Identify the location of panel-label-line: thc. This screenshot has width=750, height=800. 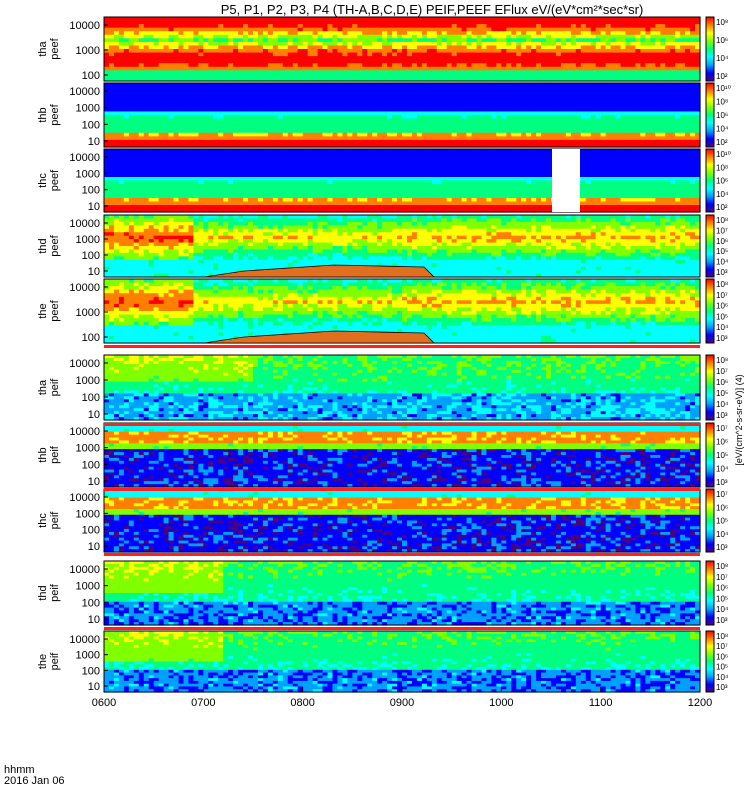
(43, 180).